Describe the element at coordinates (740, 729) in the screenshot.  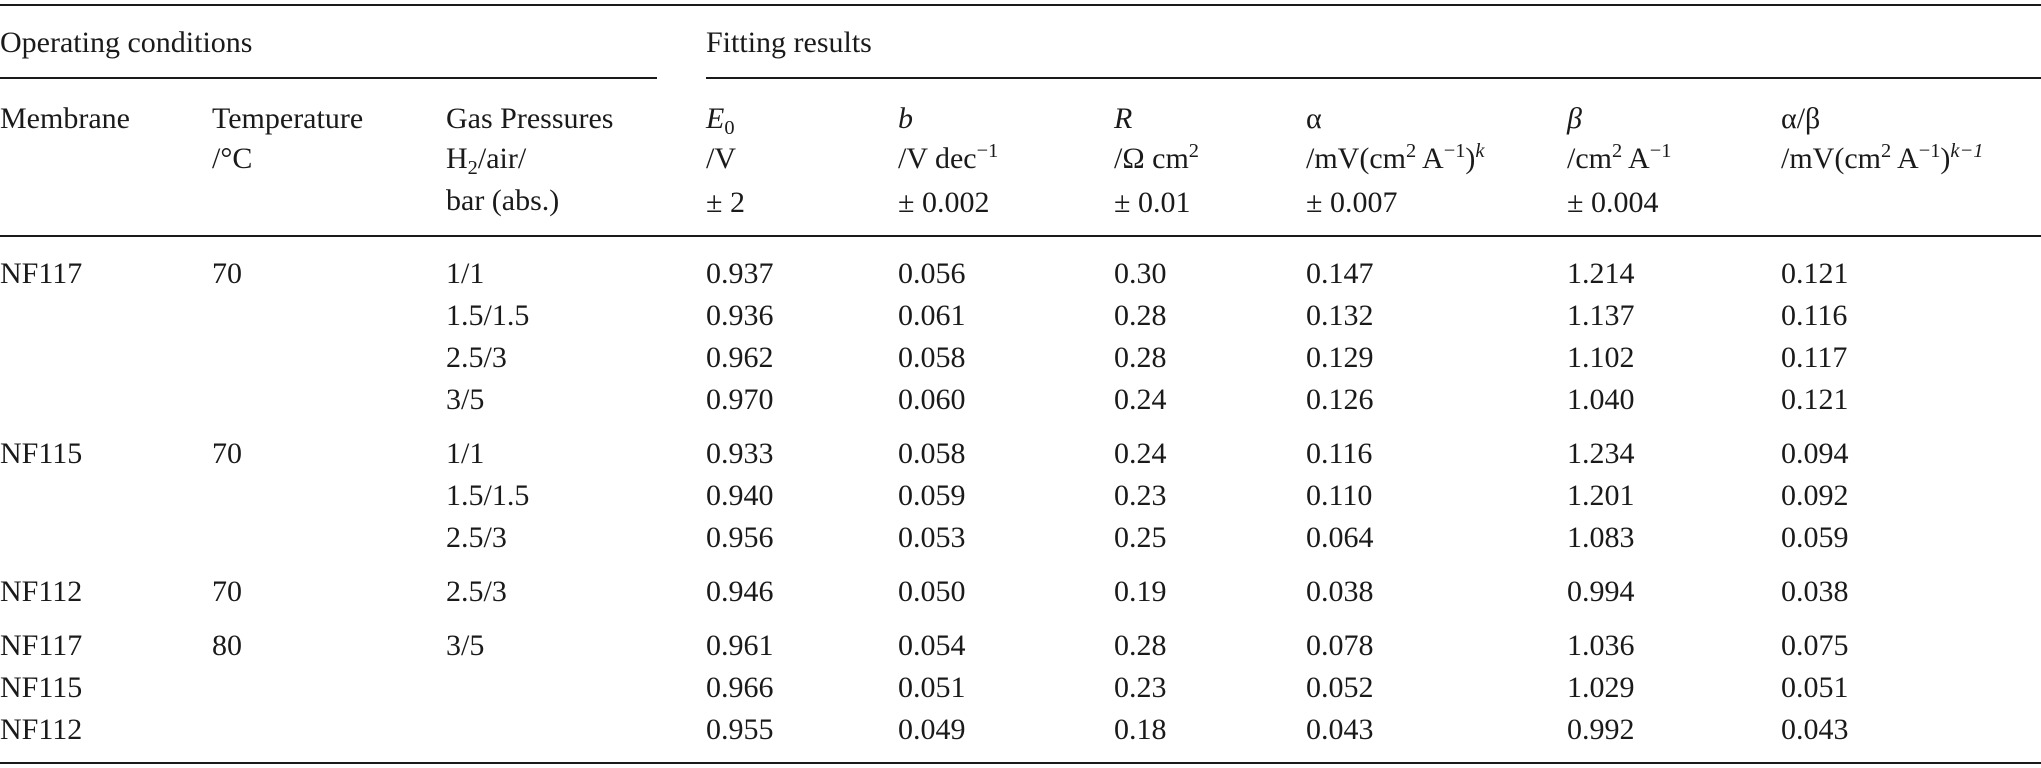
I see `cell-e0: 0.955` at that location.